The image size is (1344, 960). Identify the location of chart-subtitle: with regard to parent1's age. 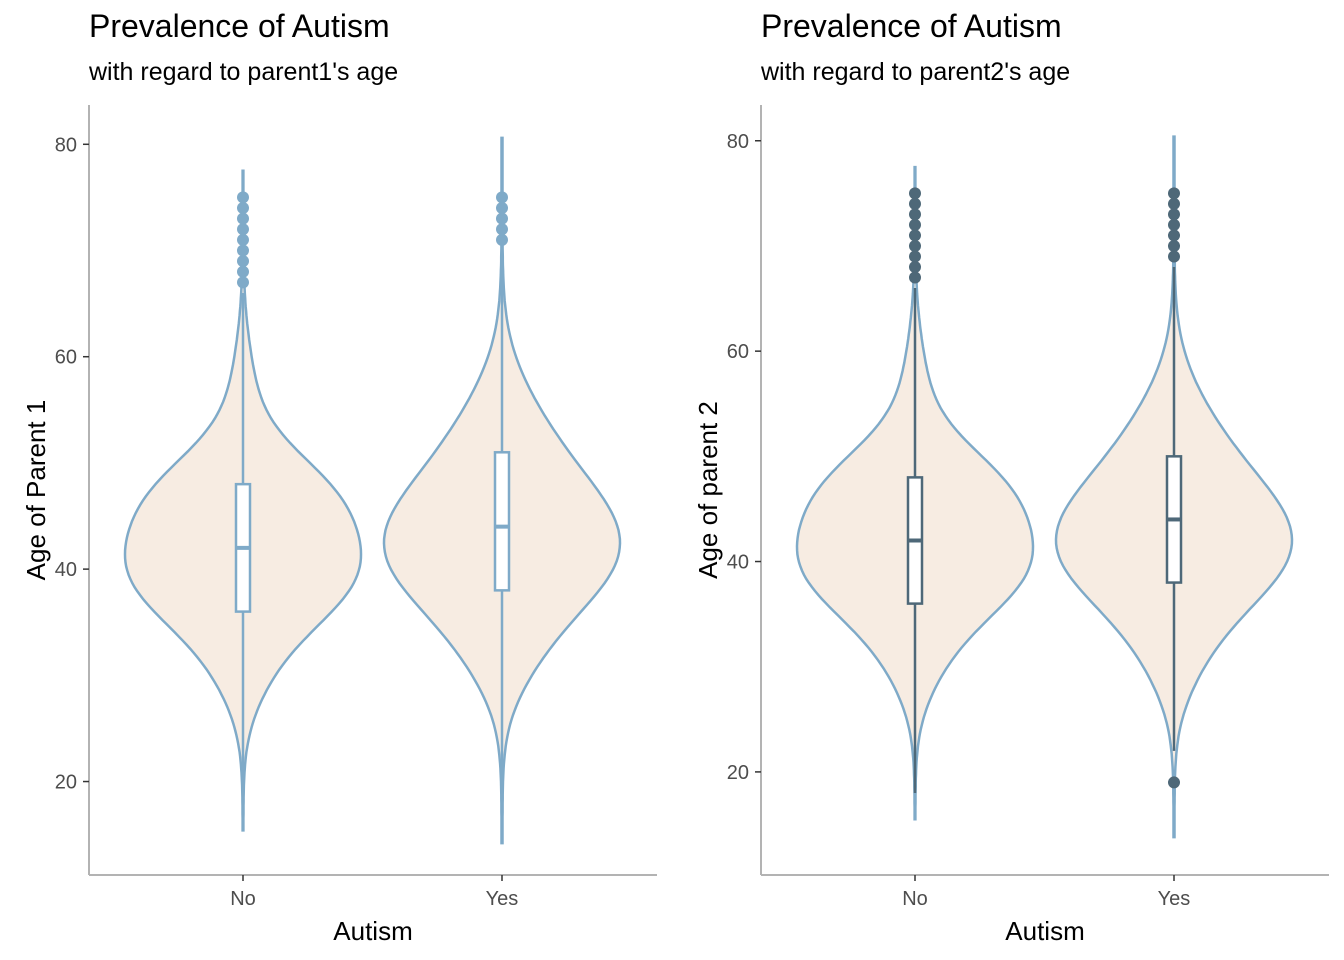
(244, 72).